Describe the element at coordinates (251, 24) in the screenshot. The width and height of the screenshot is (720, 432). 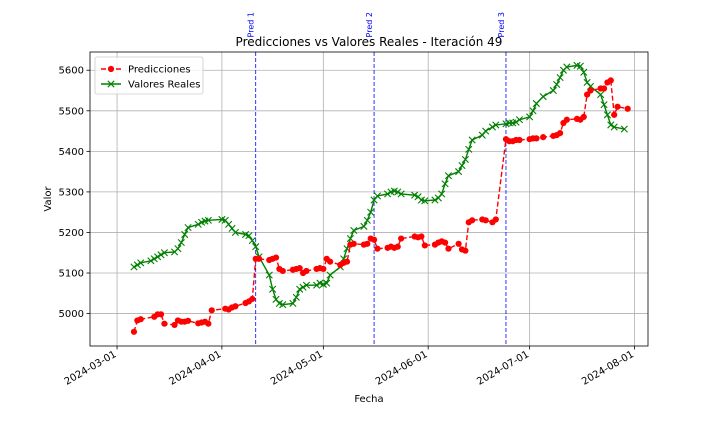
I see `prediction-vline-label: Pred 1` at that location.